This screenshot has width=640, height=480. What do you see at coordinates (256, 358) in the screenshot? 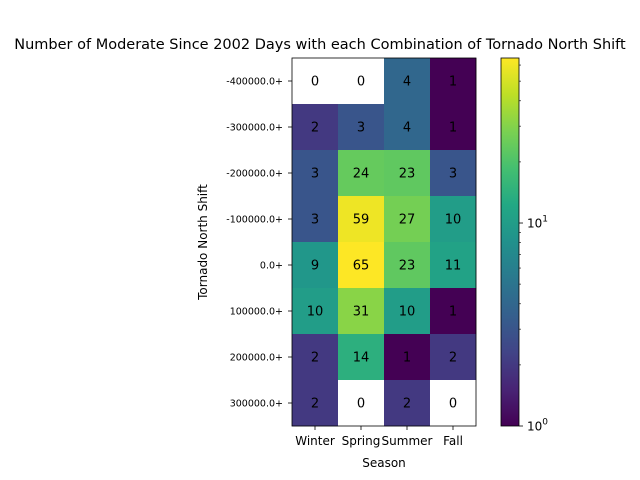
I see `y-tick-label: 200000.0+` at bounding box center [256, 358].